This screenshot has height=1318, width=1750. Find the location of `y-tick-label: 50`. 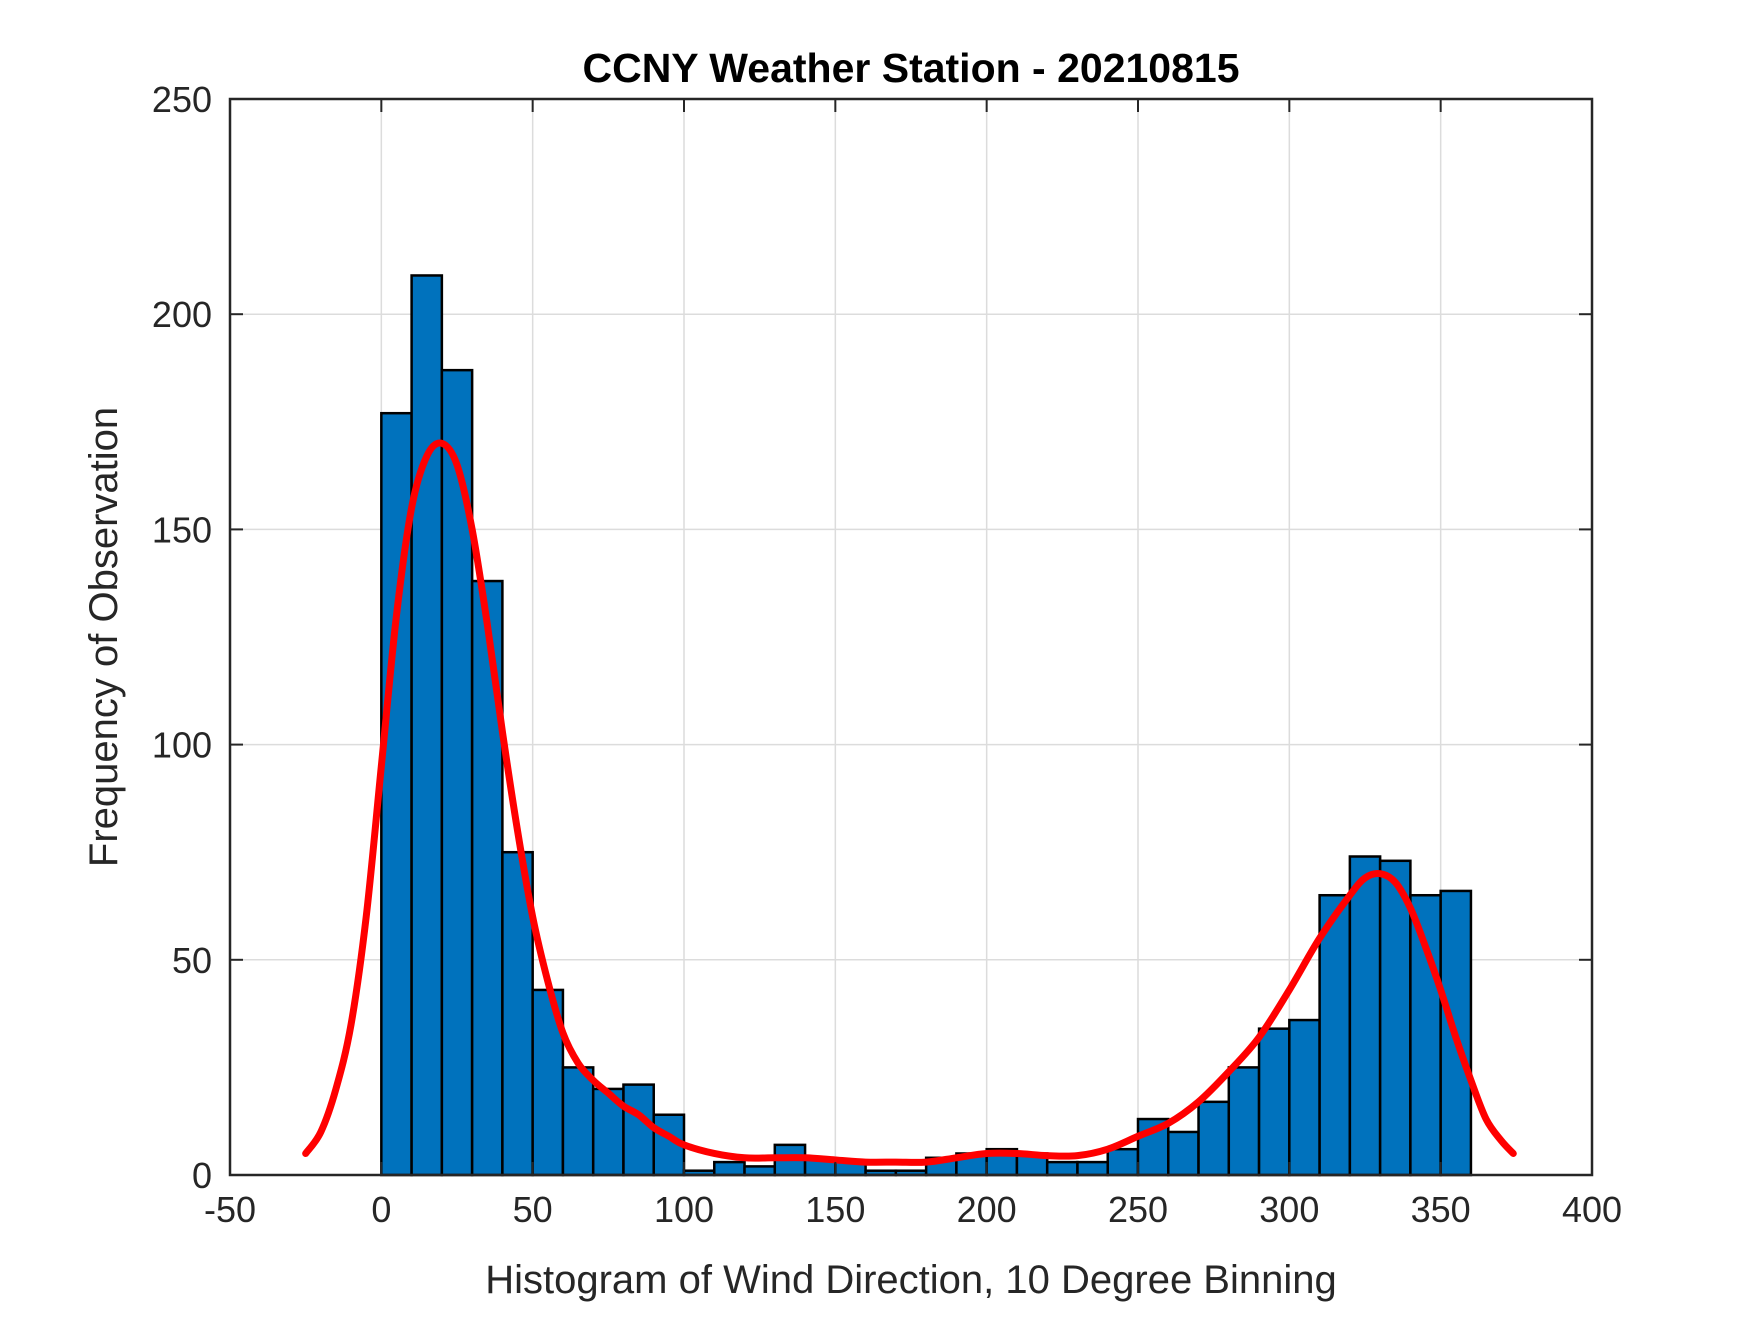

y-tick-label: 50 is located at coordinates (192, 960).